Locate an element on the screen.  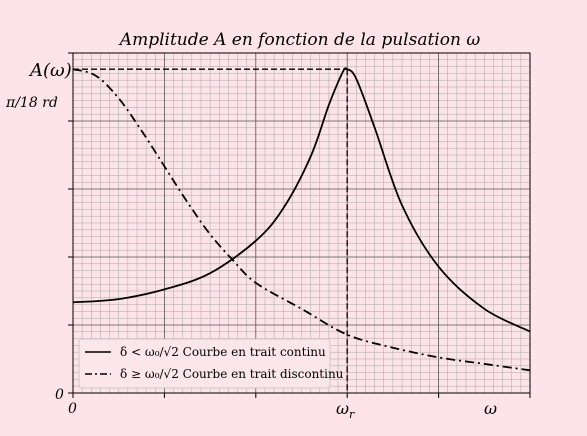
x-resonance-subscript: r is located at coordinates (352, 414).